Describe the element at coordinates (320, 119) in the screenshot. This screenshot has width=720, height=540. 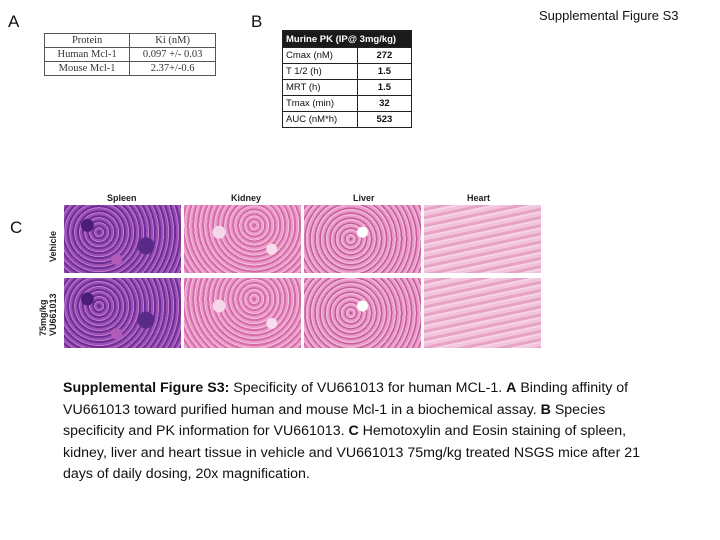
I see `table-cell: AUC (nM*h)` at that location.